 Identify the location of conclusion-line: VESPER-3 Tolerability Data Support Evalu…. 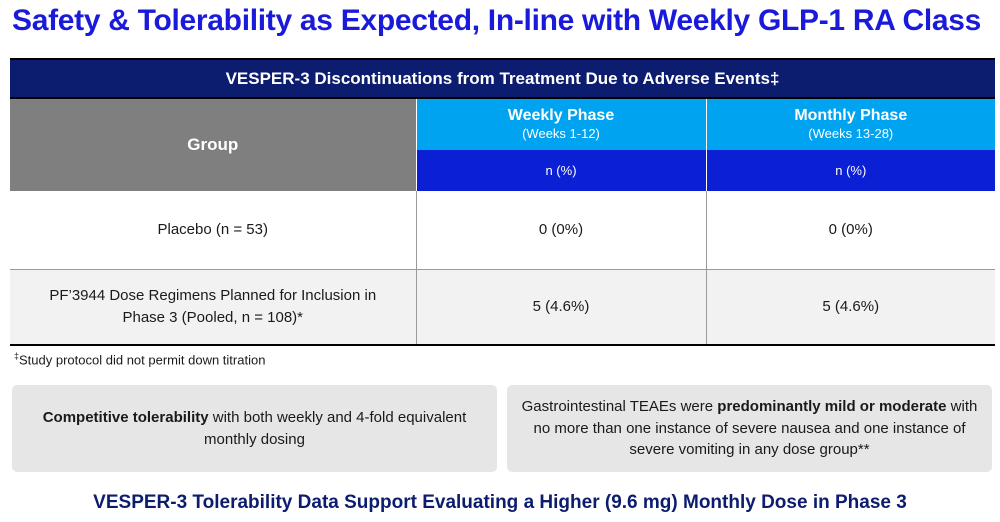
(500, 502).